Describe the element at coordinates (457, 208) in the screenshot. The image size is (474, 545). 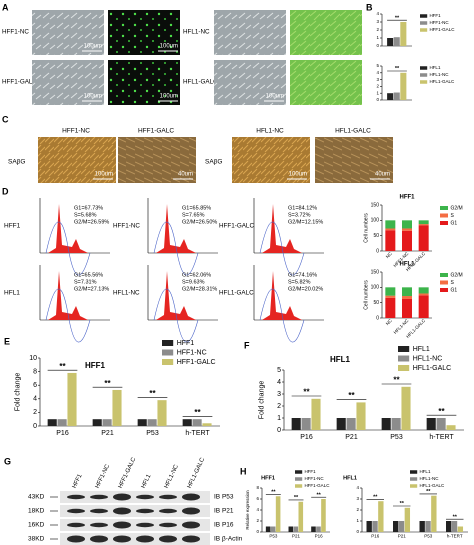
I see `legend-label: G2/M` at that location.